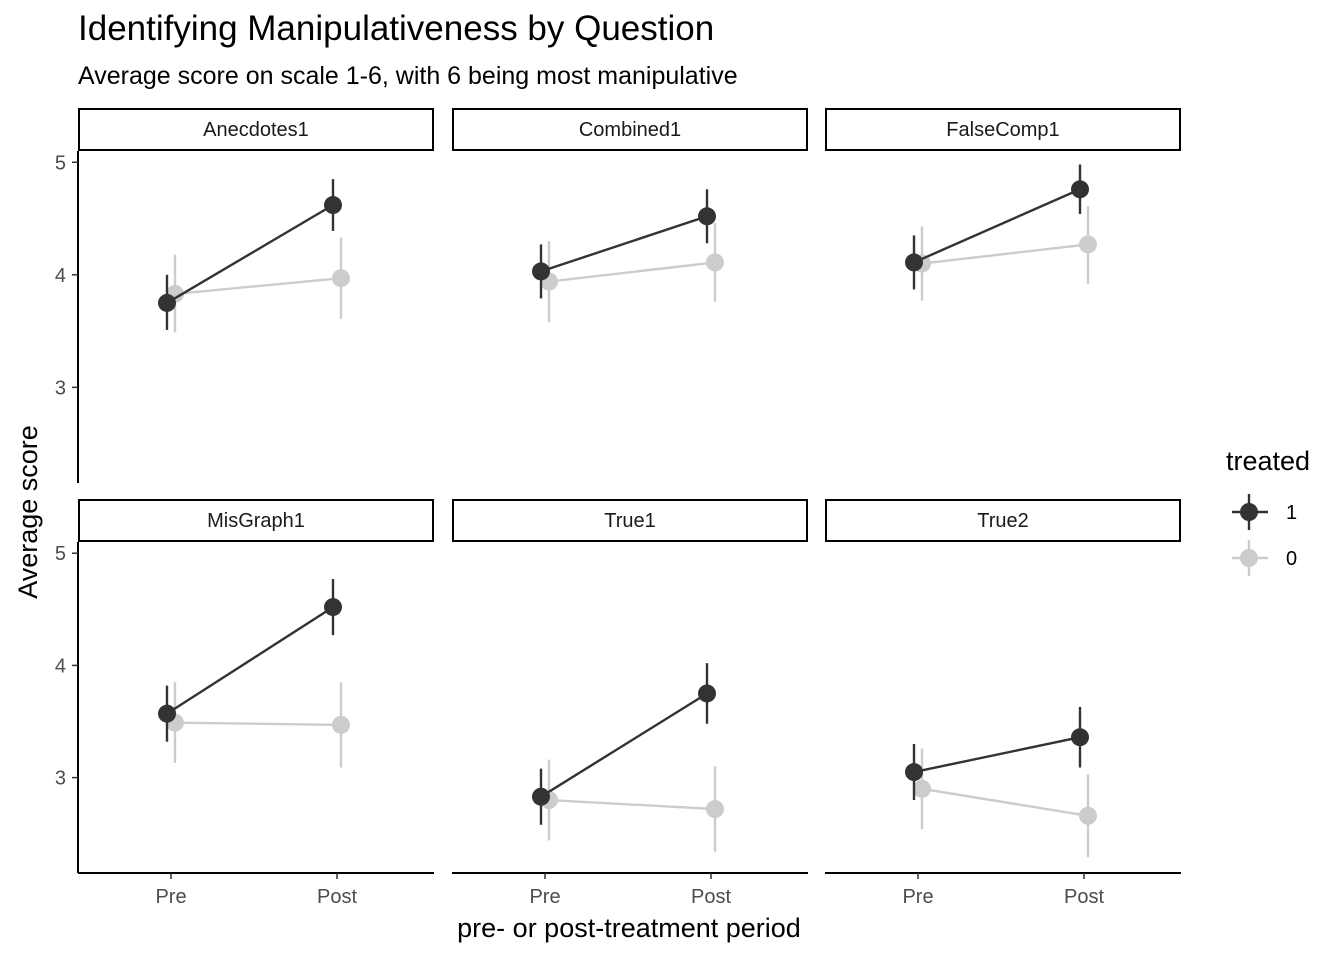  Describe the element at coordinates (396, 28) in the screenshot. I see `chart-title: Identifying Manipulativeness by Question` at that location.